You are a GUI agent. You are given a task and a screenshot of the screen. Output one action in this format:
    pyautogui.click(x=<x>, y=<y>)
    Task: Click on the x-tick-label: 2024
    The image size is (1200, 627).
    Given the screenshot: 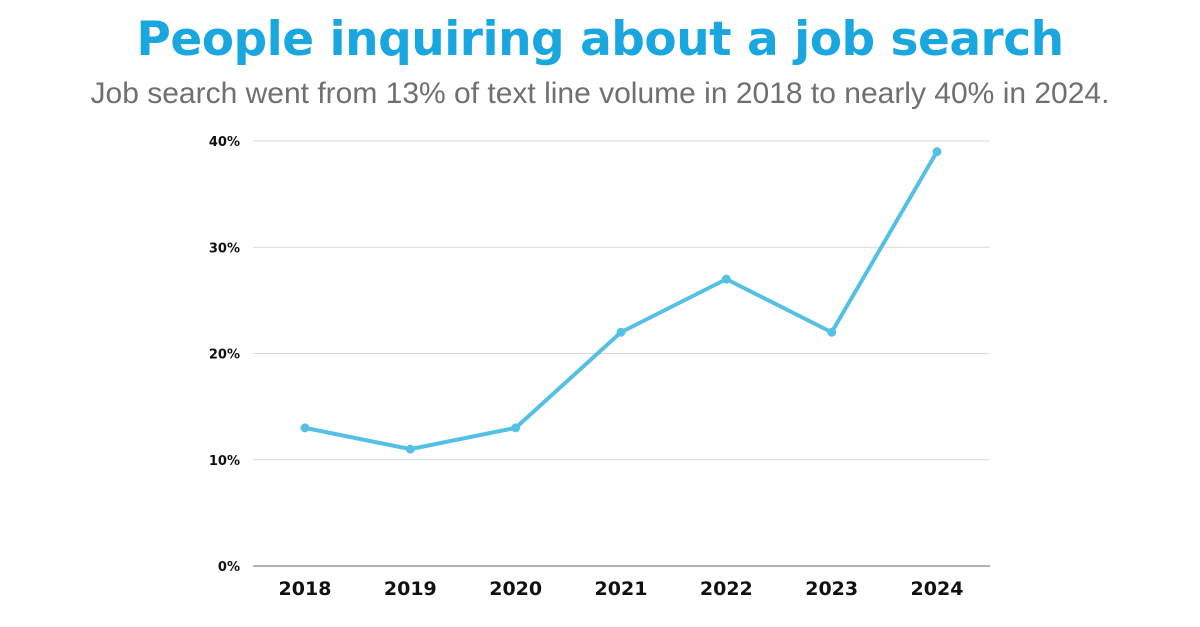 What is the action you would take?
    pyautogui.click(x=937, y=589)
    